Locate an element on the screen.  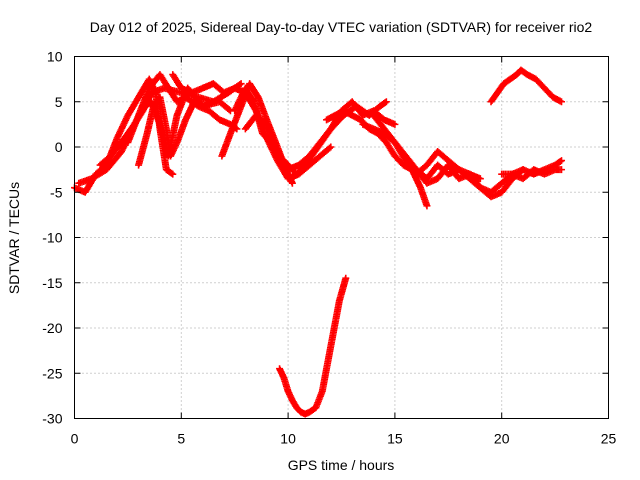
x-tick-label: 5 is located at coordinates (181, 439).